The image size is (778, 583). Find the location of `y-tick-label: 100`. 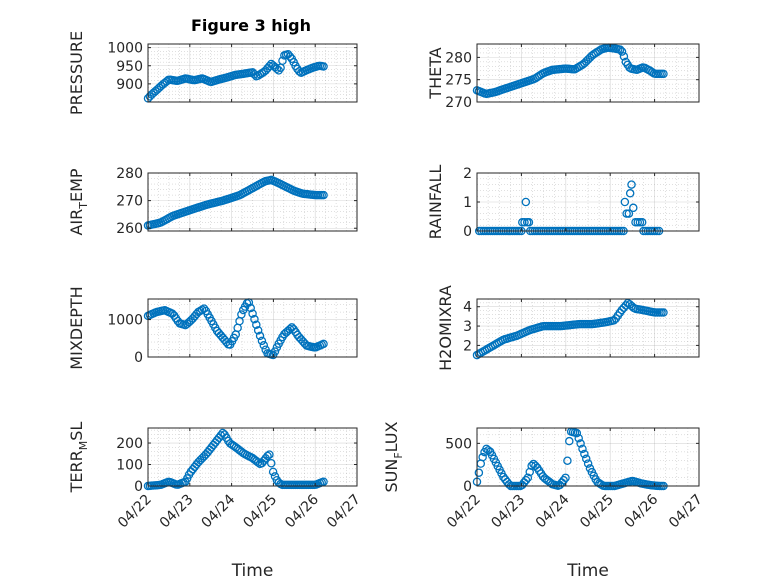

y-tick-label: 100 is located at coordinates (129, 466).